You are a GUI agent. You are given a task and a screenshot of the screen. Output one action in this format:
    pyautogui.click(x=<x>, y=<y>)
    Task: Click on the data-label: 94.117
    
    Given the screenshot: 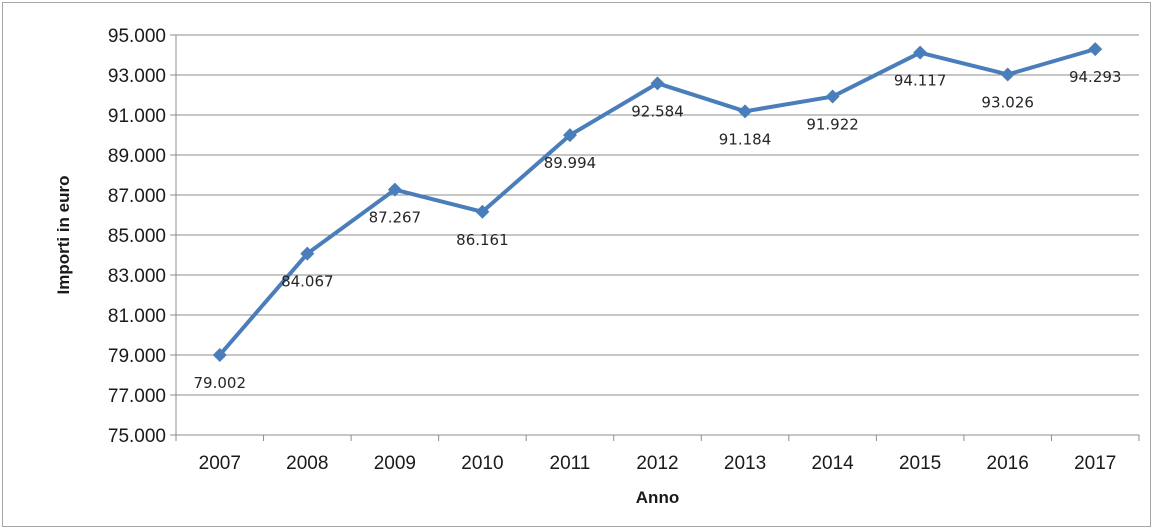 What is the action you would take?
    pyautogui.click(x=920, y=81)
    